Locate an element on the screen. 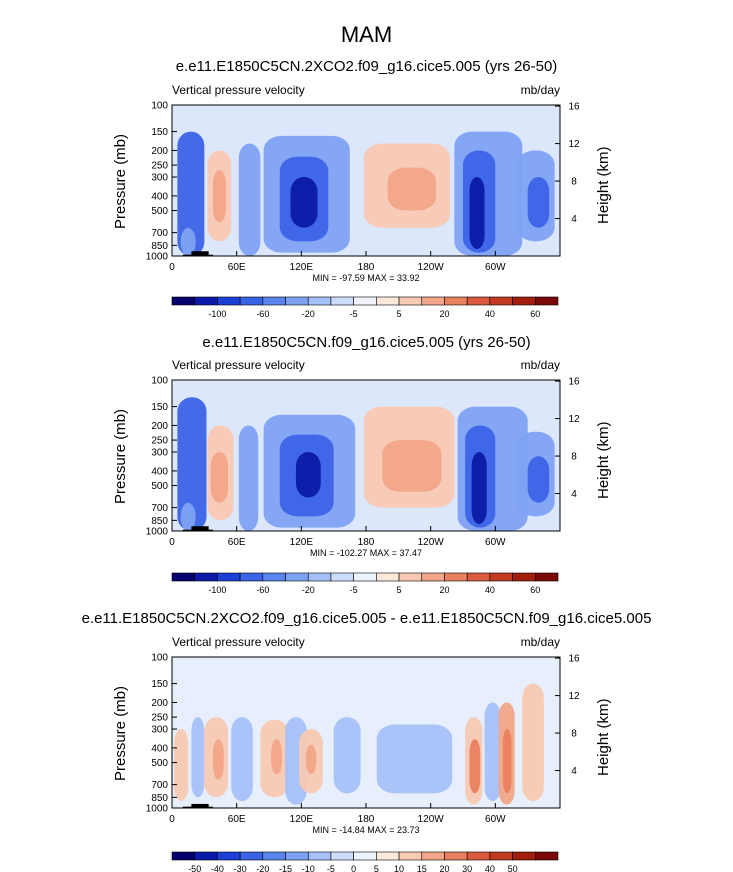  colorbar-label: 30 is located at coordinates (467, 868).